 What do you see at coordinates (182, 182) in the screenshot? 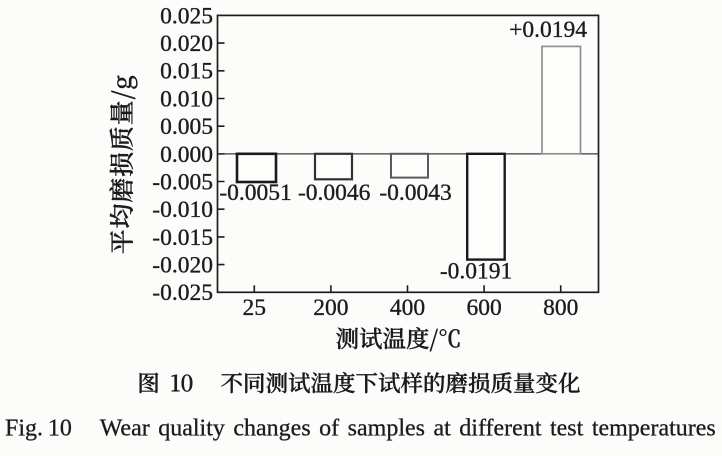
I see `svg-text: -0.005` at bounding box center [182, 182].